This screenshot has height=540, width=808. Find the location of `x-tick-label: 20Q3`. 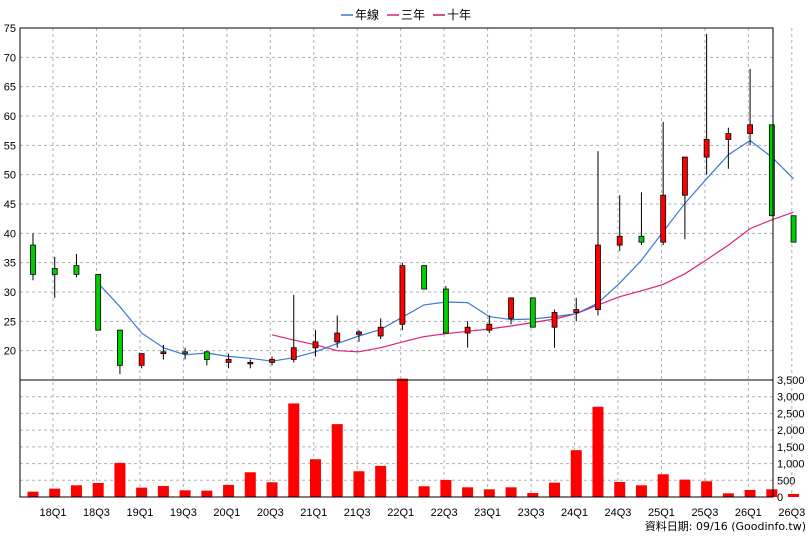

x-tick-label: 20Q3 is located at coordinates (270, 513).